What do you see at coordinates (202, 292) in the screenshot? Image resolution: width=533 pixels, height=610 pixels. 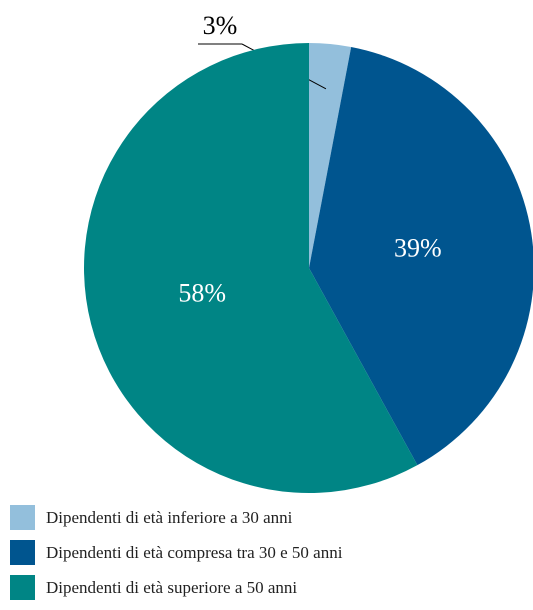 I see `data-label: 58%` at bounding box center [202, 292].